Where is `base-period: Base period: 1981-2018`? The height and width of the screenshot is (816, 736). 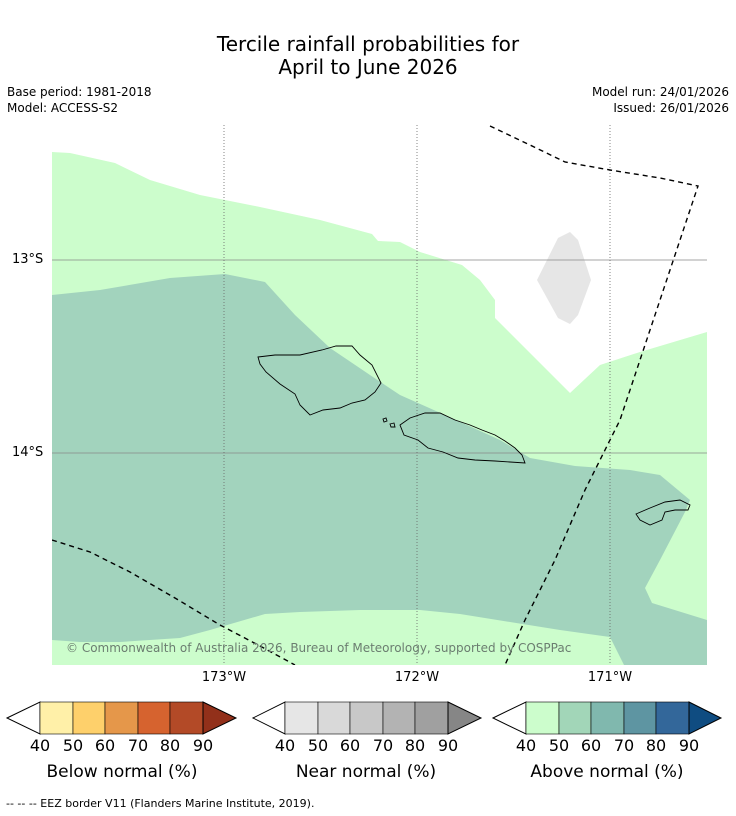
base-period: Base period: 1981-2018 is located at coordinates (79, 92).